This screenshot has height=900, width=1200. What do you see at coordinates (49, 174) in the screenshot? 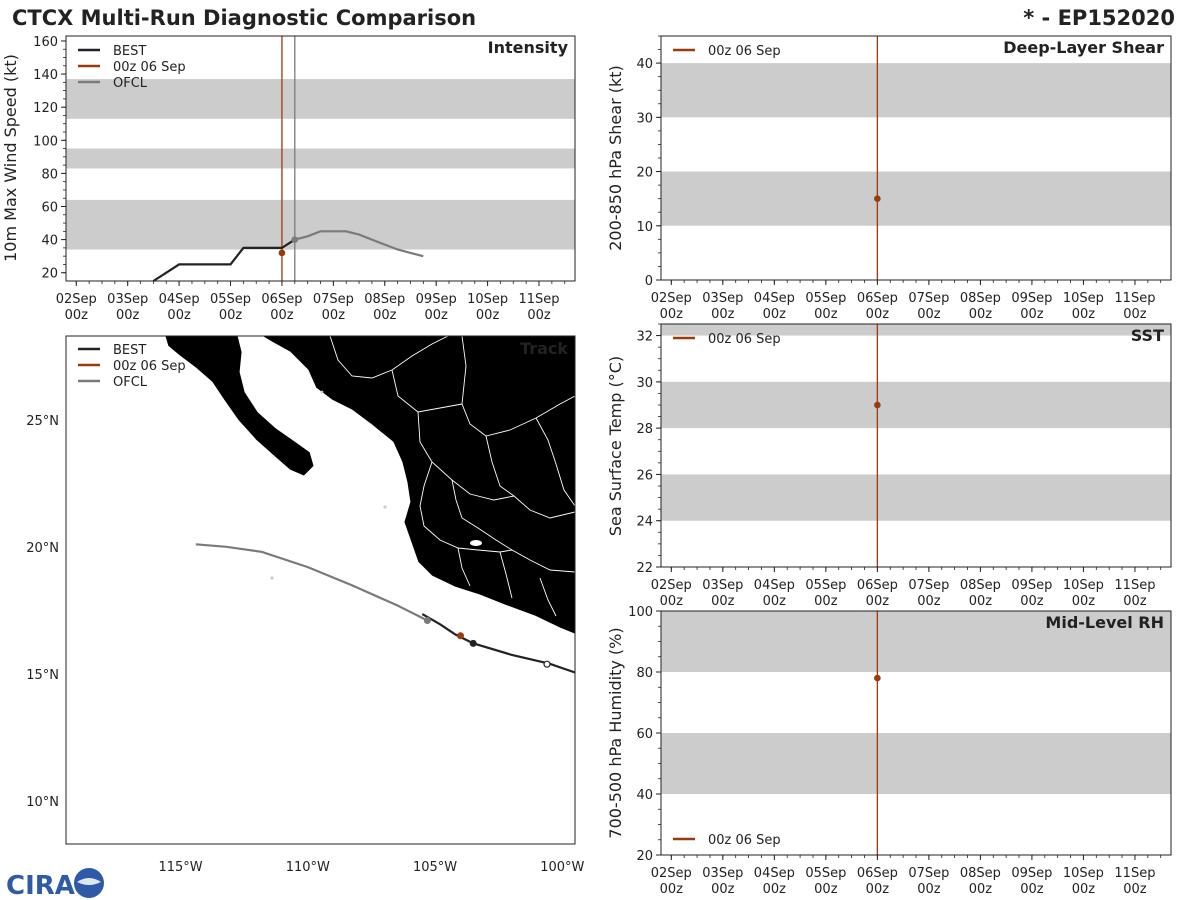
I see `intensity-ytick-label: 80` at bounding box center [49, 174].